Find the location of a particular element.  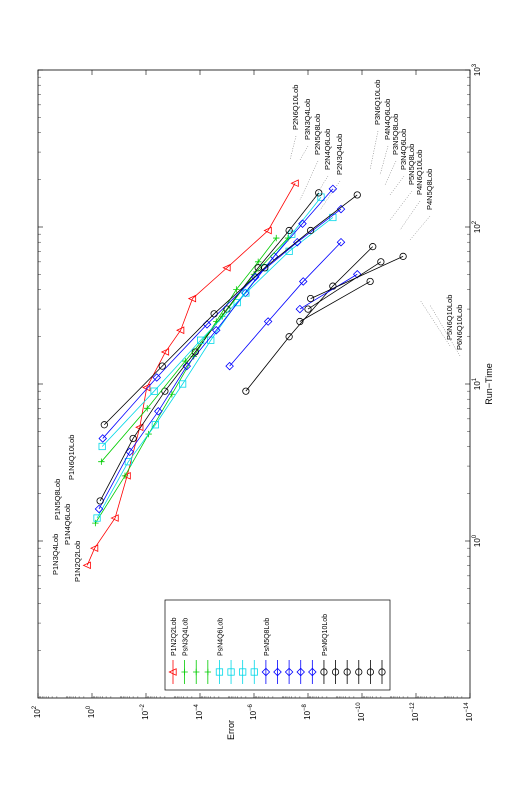

annotation-label: P3N4Q6Lob is located at coordinates (403, 149).